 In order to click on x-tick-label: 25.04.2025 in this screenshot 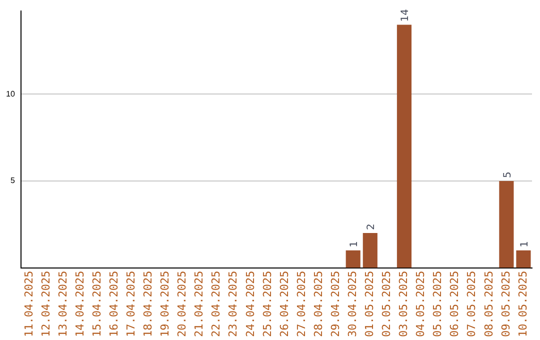, I will do `click(267, 304)`.